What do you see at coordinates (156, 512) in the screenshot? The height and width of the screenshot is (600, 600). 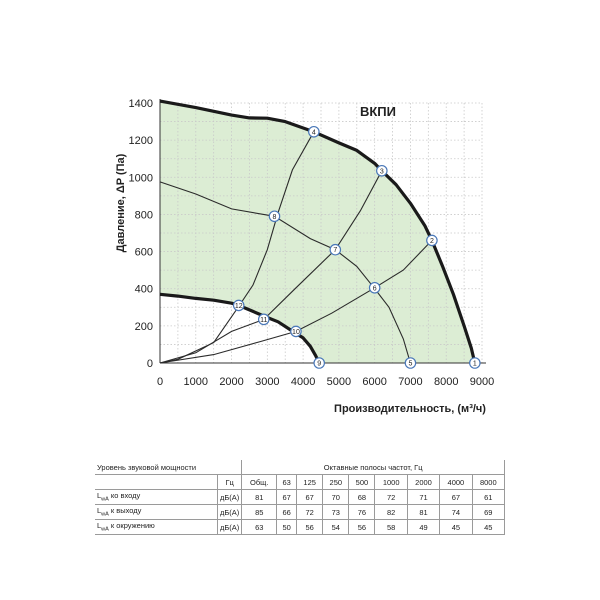 I see `row-label-cell: LwA к выходу` at bounding box center [156, 512].